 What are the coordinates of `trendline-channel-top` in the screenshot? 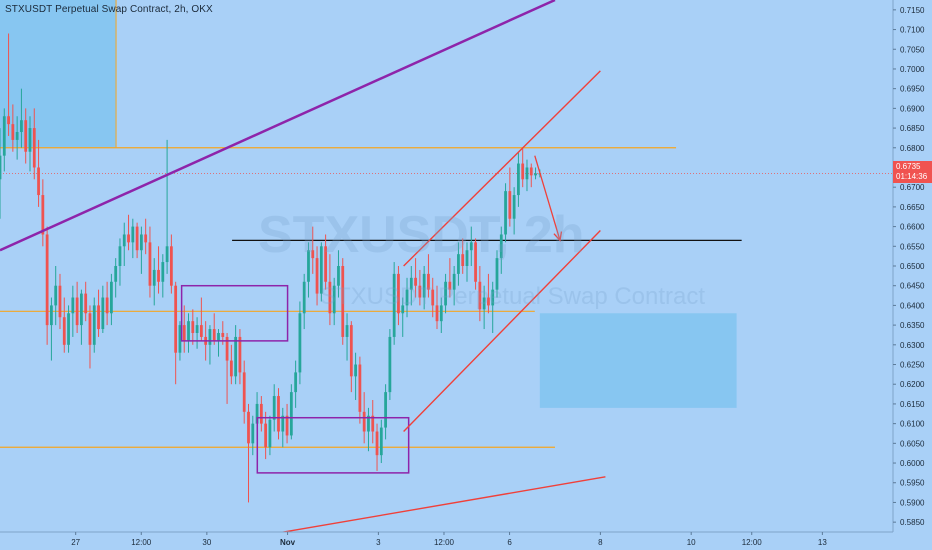 It's located at (502, 168).